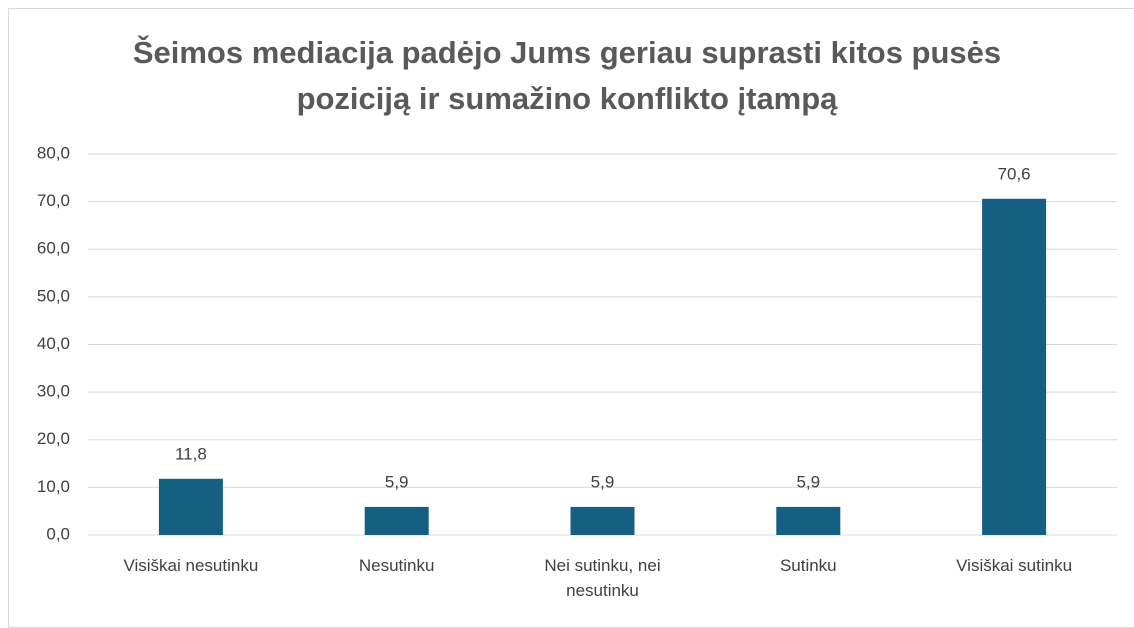 The height and width of the screenshot is (628, 1134). Describe the element at coordinates (53, 438) in the screenshot. I see `y-tick-label: 20,0` at that location.